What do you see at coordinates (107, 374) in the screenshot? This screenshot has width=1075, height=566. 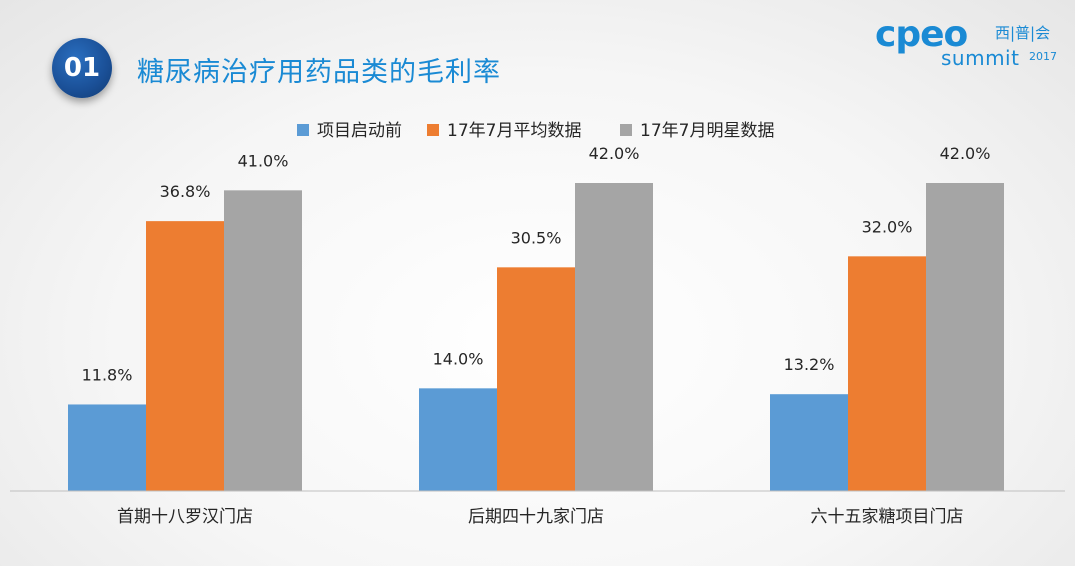 I see `data-label: 11.8%` at bounding box center [107, 374].